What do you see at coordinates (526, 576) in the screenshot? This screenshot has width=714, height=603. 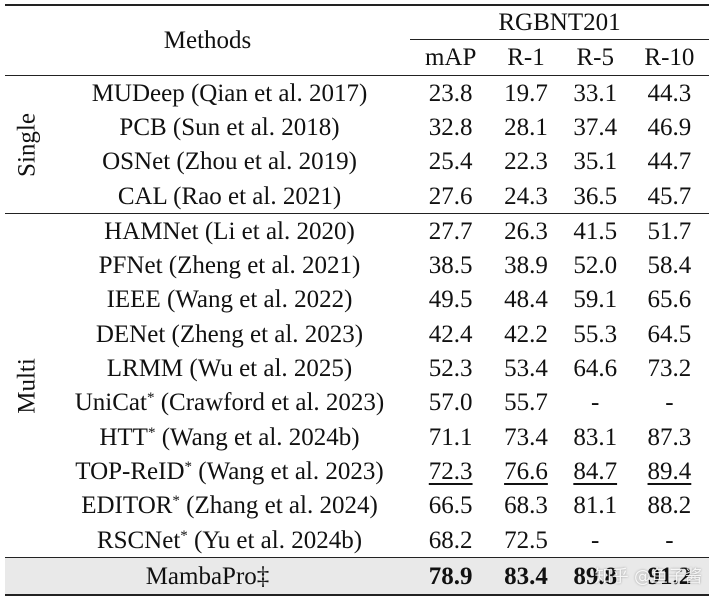 I see `cell-r1-best: 83.4` at bounding box center [526, 576].